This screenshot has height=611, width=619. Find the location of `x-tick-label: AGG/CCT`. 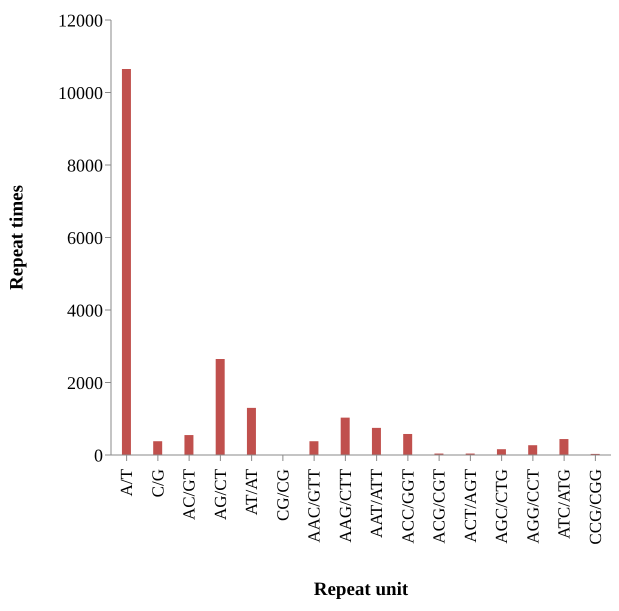

x-tick-label: AGG/CCT is located at coordinates (532, 506).